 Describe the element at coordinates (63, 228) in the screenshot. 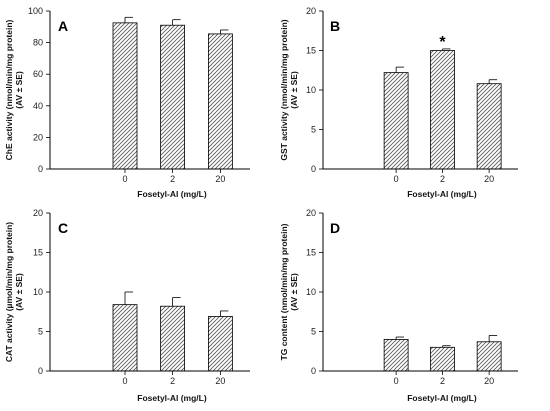

I see `panel-letter: C` at that location.